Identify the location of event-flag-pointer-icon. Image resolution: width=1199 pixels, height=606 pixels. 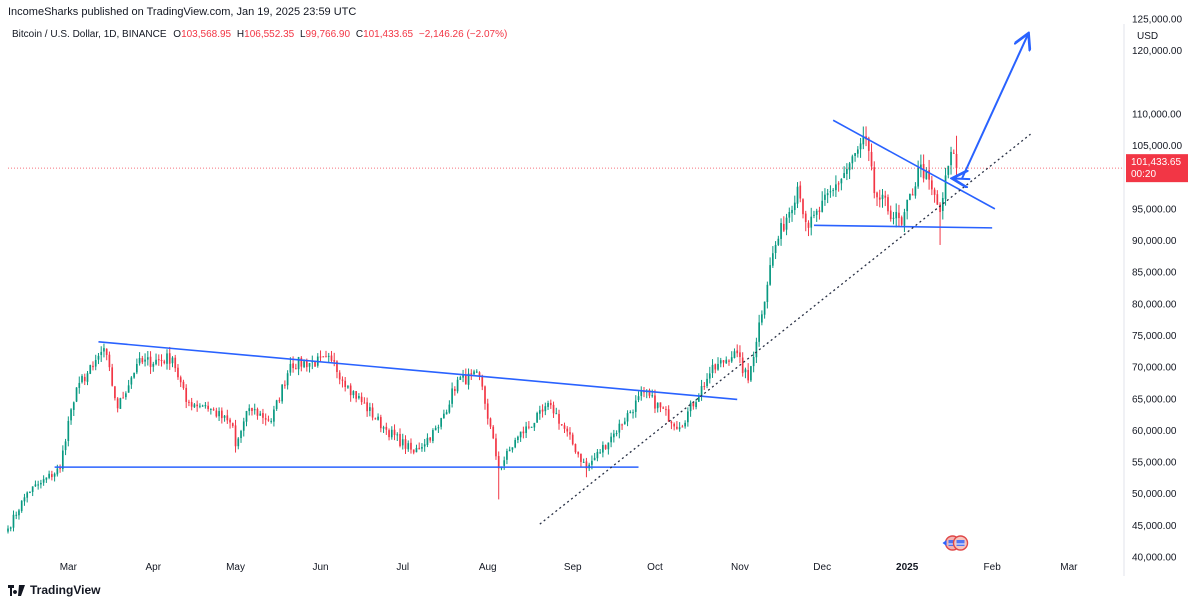
(944, 543).